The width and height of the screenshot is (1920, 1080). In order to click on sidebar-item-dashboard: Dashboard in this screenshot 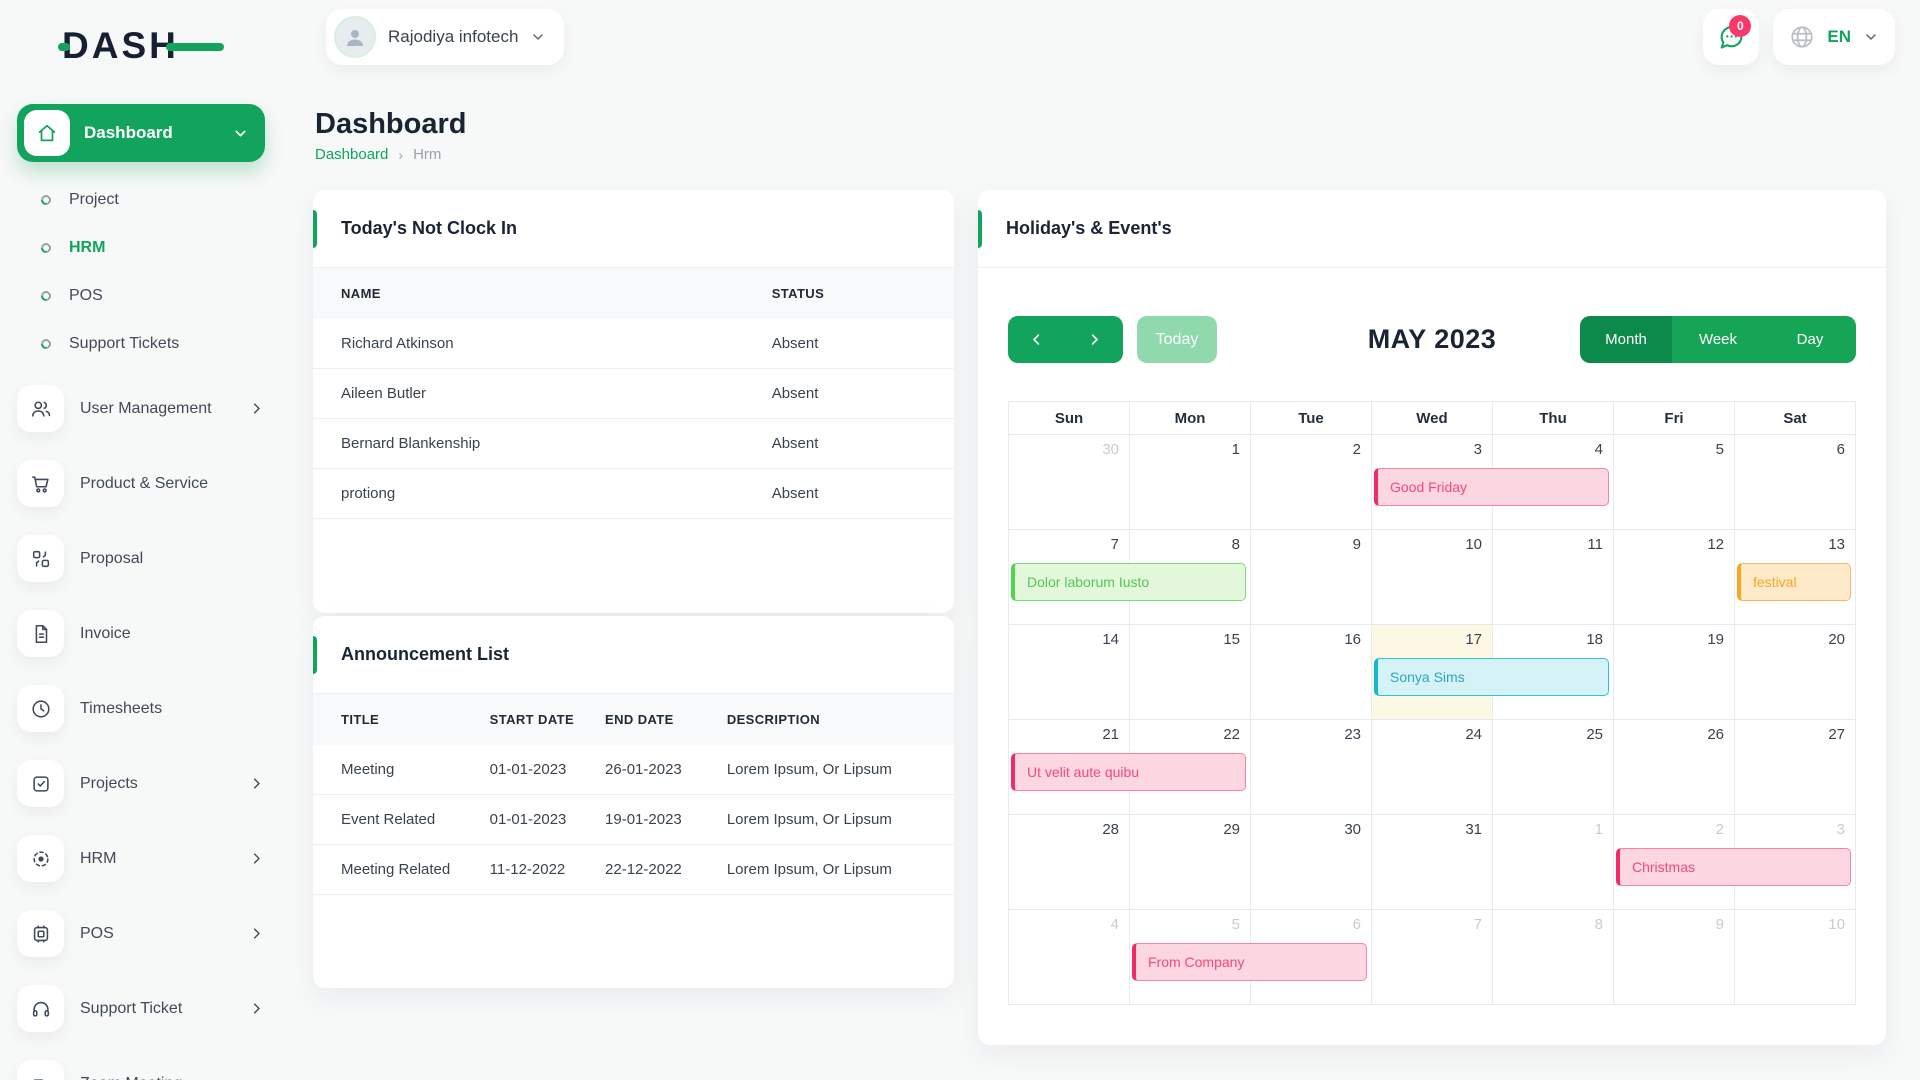, I will do `click(141, 133)`.